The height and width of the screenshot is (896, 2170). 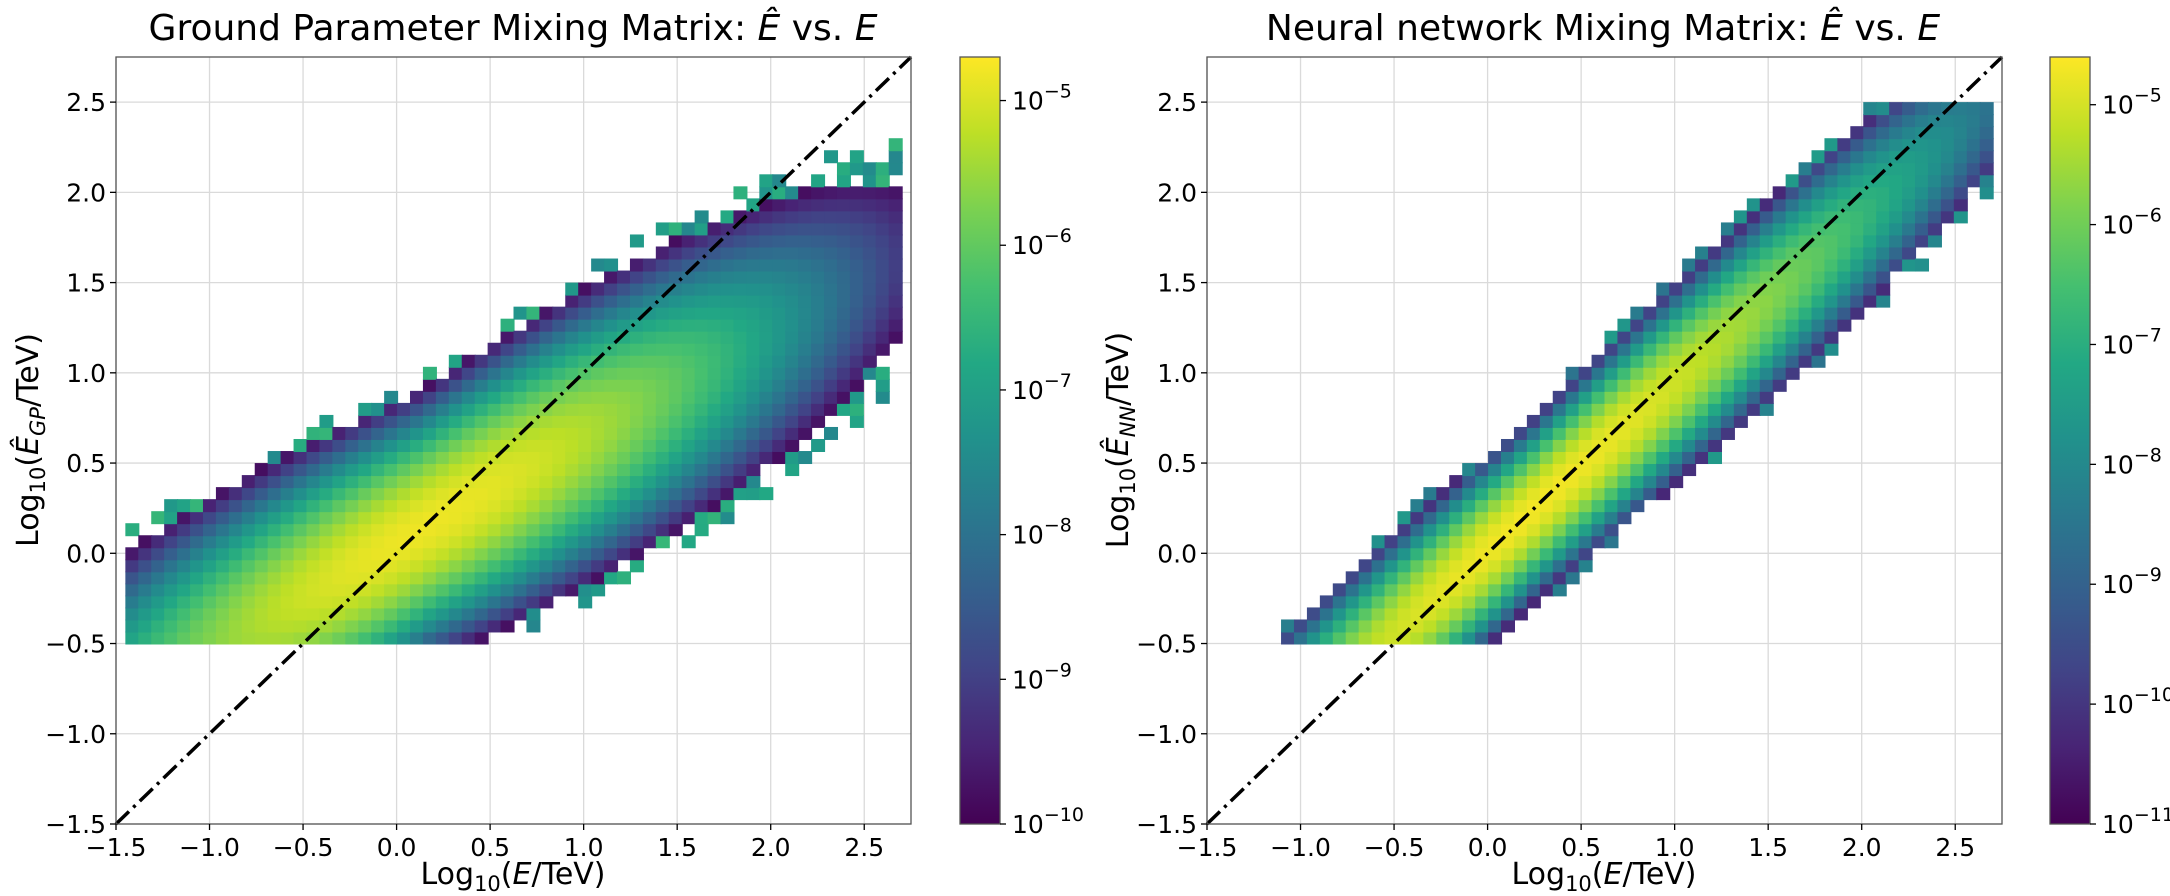 I want to click on y-tick-label: −1.5, so click(x=1166, y=824).